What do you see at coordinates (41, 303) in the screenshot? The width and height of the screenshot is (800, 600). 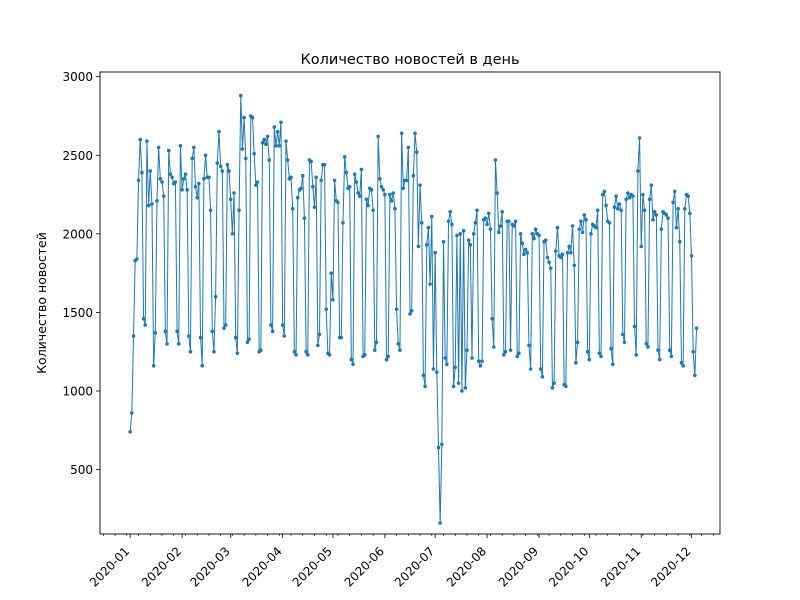 I see `y-axis-label: Количество новостей` at bounding box center [41, 303].